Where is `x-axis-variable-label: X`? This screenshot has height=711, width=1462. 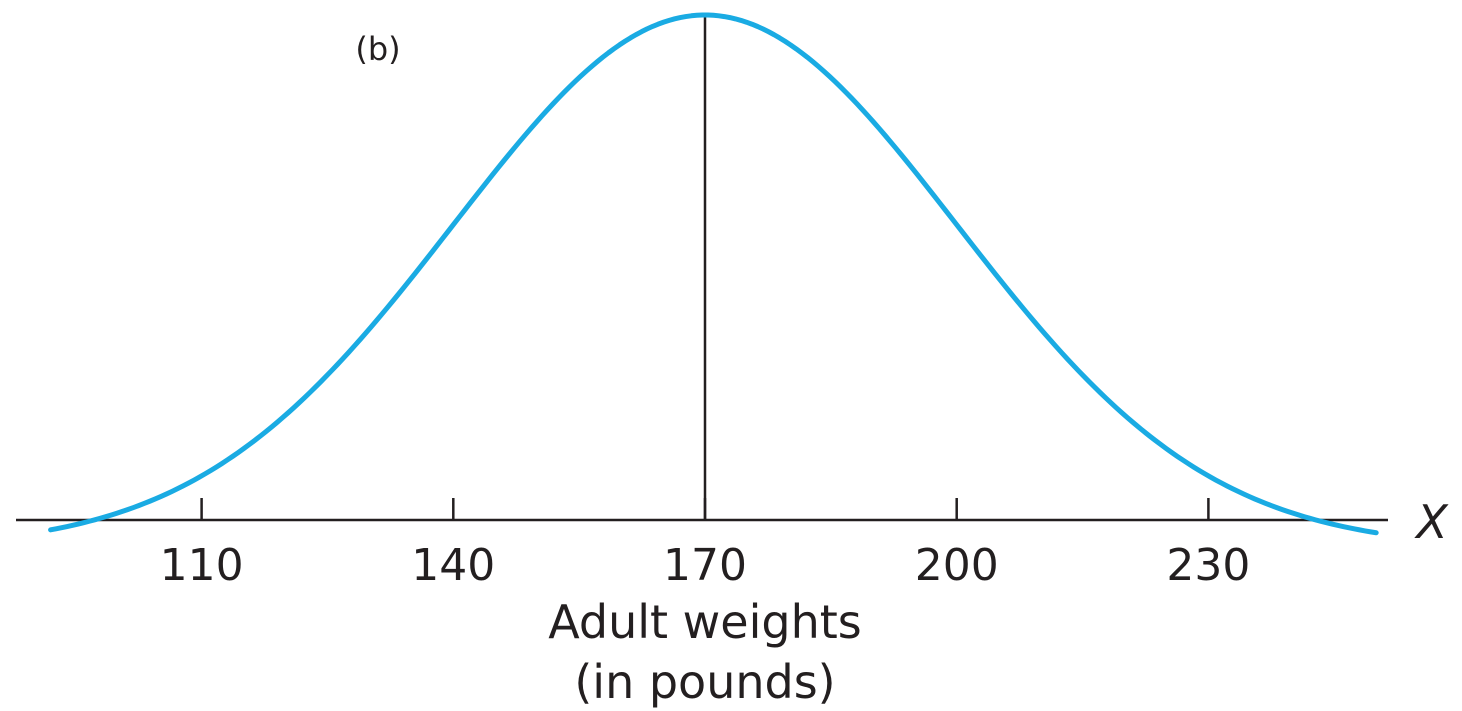
x-axis-variable-label: X is located at coordinates (1431, 522).